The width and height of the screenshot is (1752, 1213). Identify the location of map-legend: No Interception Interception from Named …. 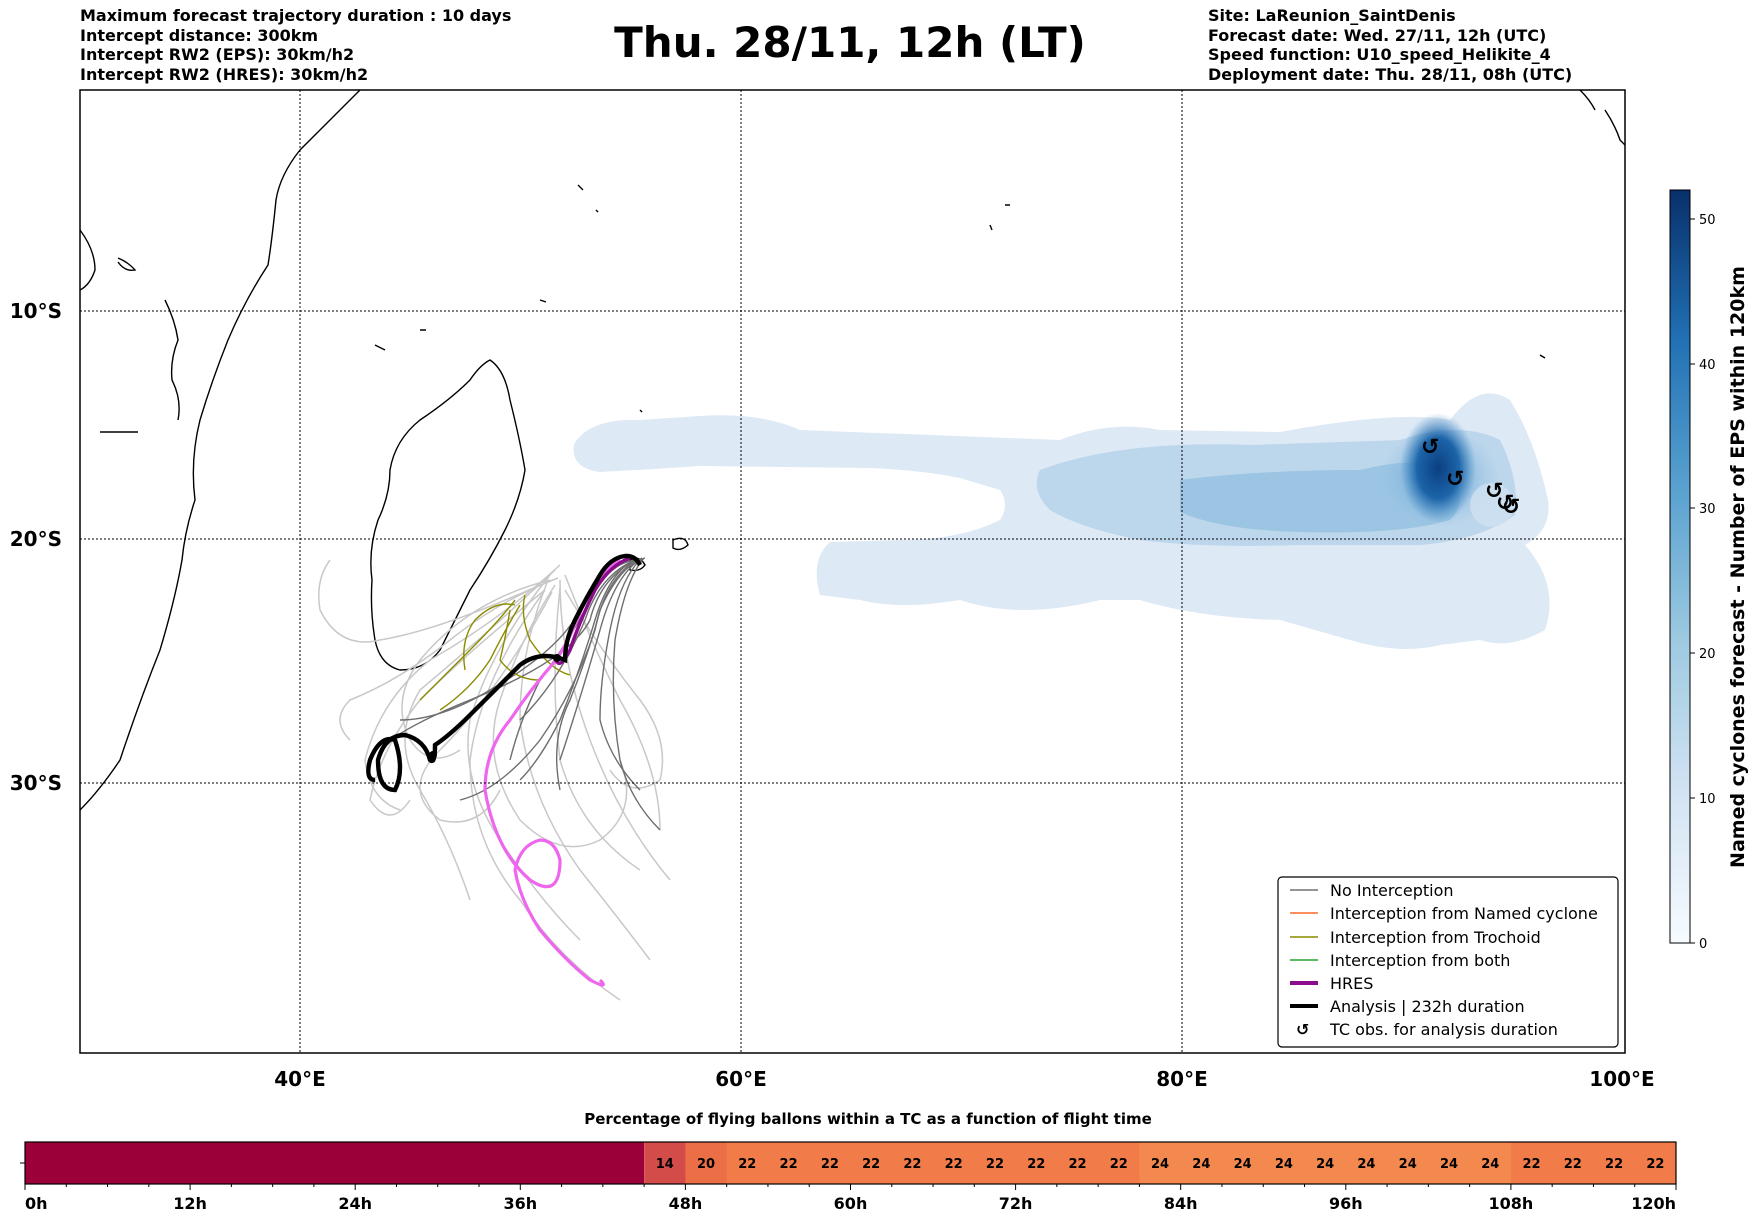
(1448, 962).